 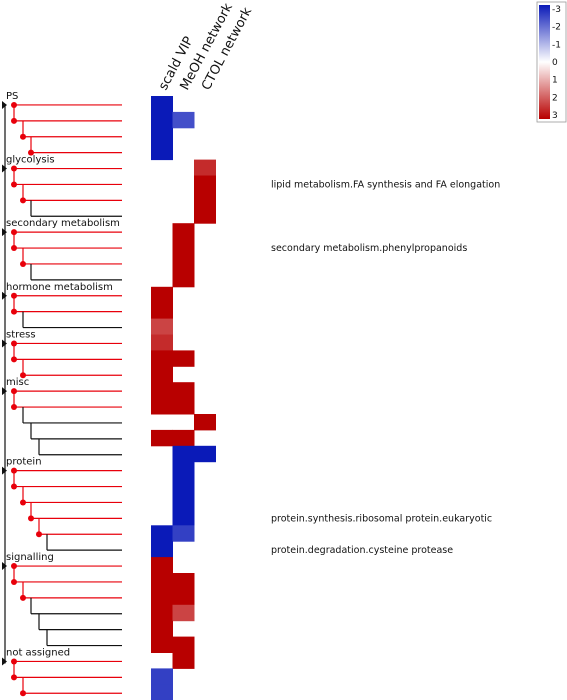 What do you see at coordinates (21, 335) in the screenshot?
I see `category-label: stress` at bounding box center [21, 335].